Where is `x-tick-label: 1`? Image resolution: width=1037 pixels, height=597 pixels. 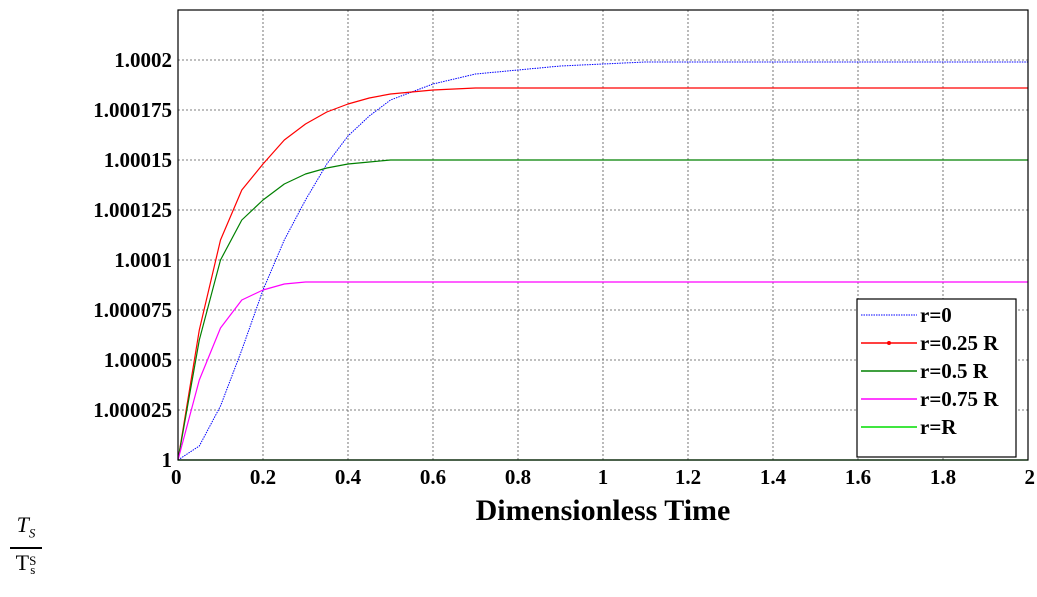 x-tick-label: 1 is located at coordinates (603, 477).